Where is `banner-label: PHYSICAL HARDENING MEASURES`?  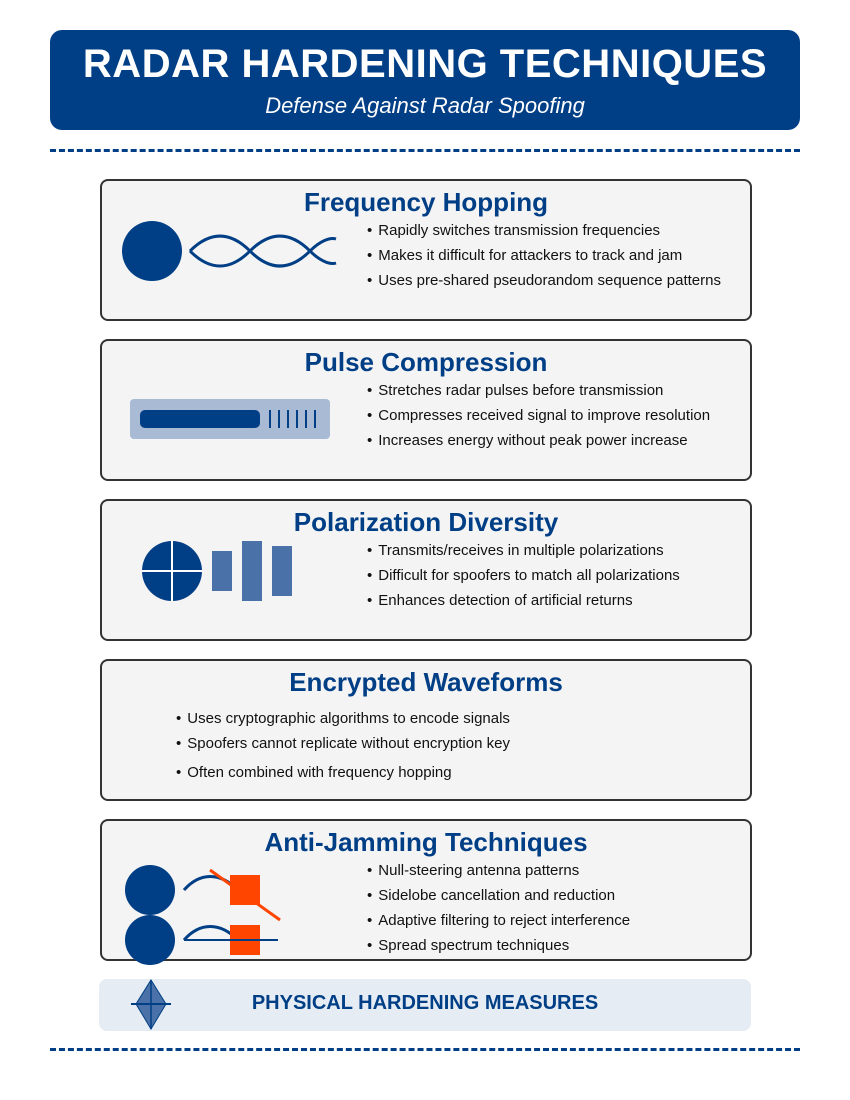 banner-label: PHYSICAL HARDENING MEASURES is located at coordinates (425, 1003).